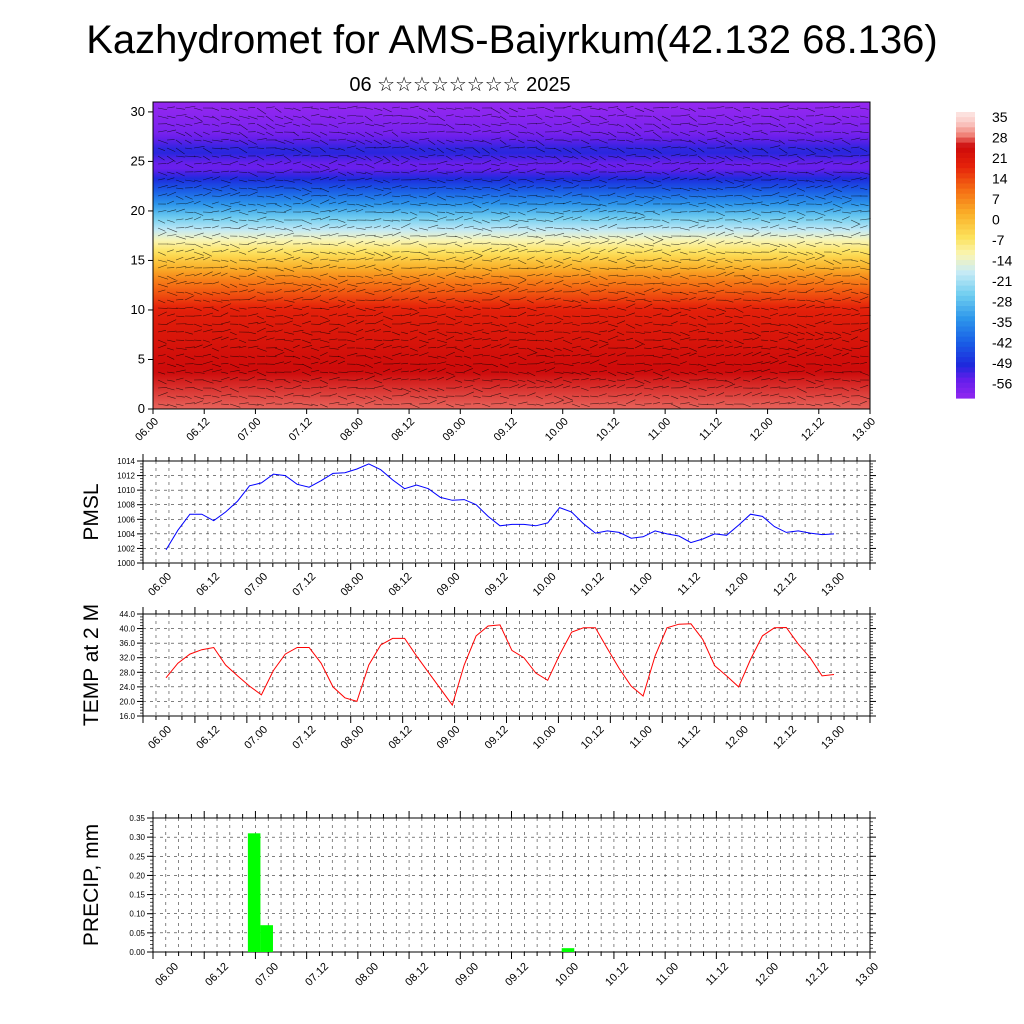 The image size is (1024, 1024). I want to click on x-tick-label: 06.12, so click(217, 975).